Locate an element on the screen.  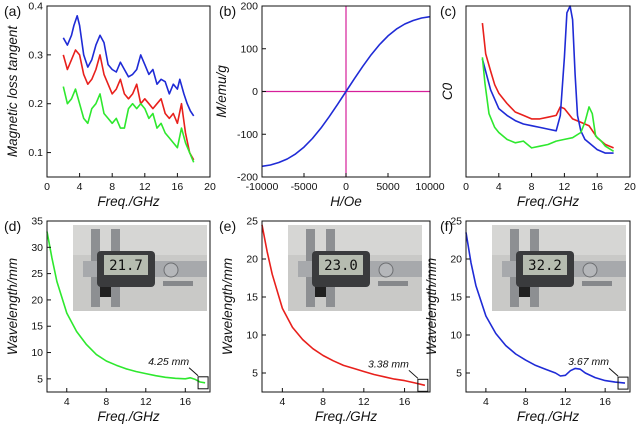
caliper-reading: 23.0 is located at coordinates (341, 266).